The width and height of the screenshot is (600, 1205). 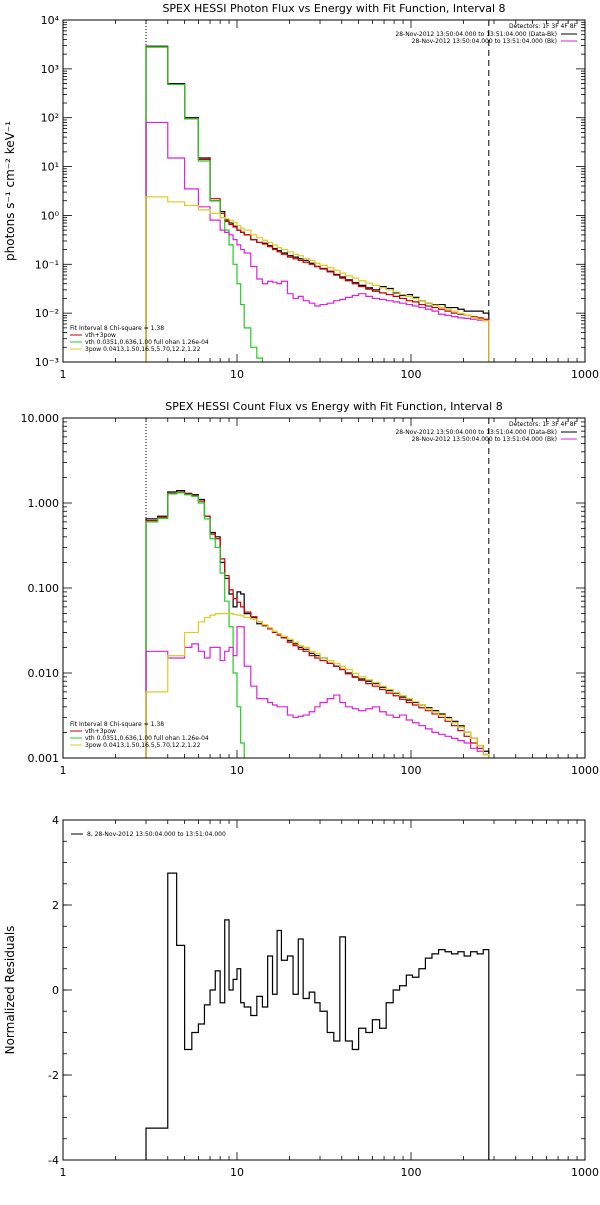 I want to click on y-tick-label: 10⁻³, so click(x=47, y=362).